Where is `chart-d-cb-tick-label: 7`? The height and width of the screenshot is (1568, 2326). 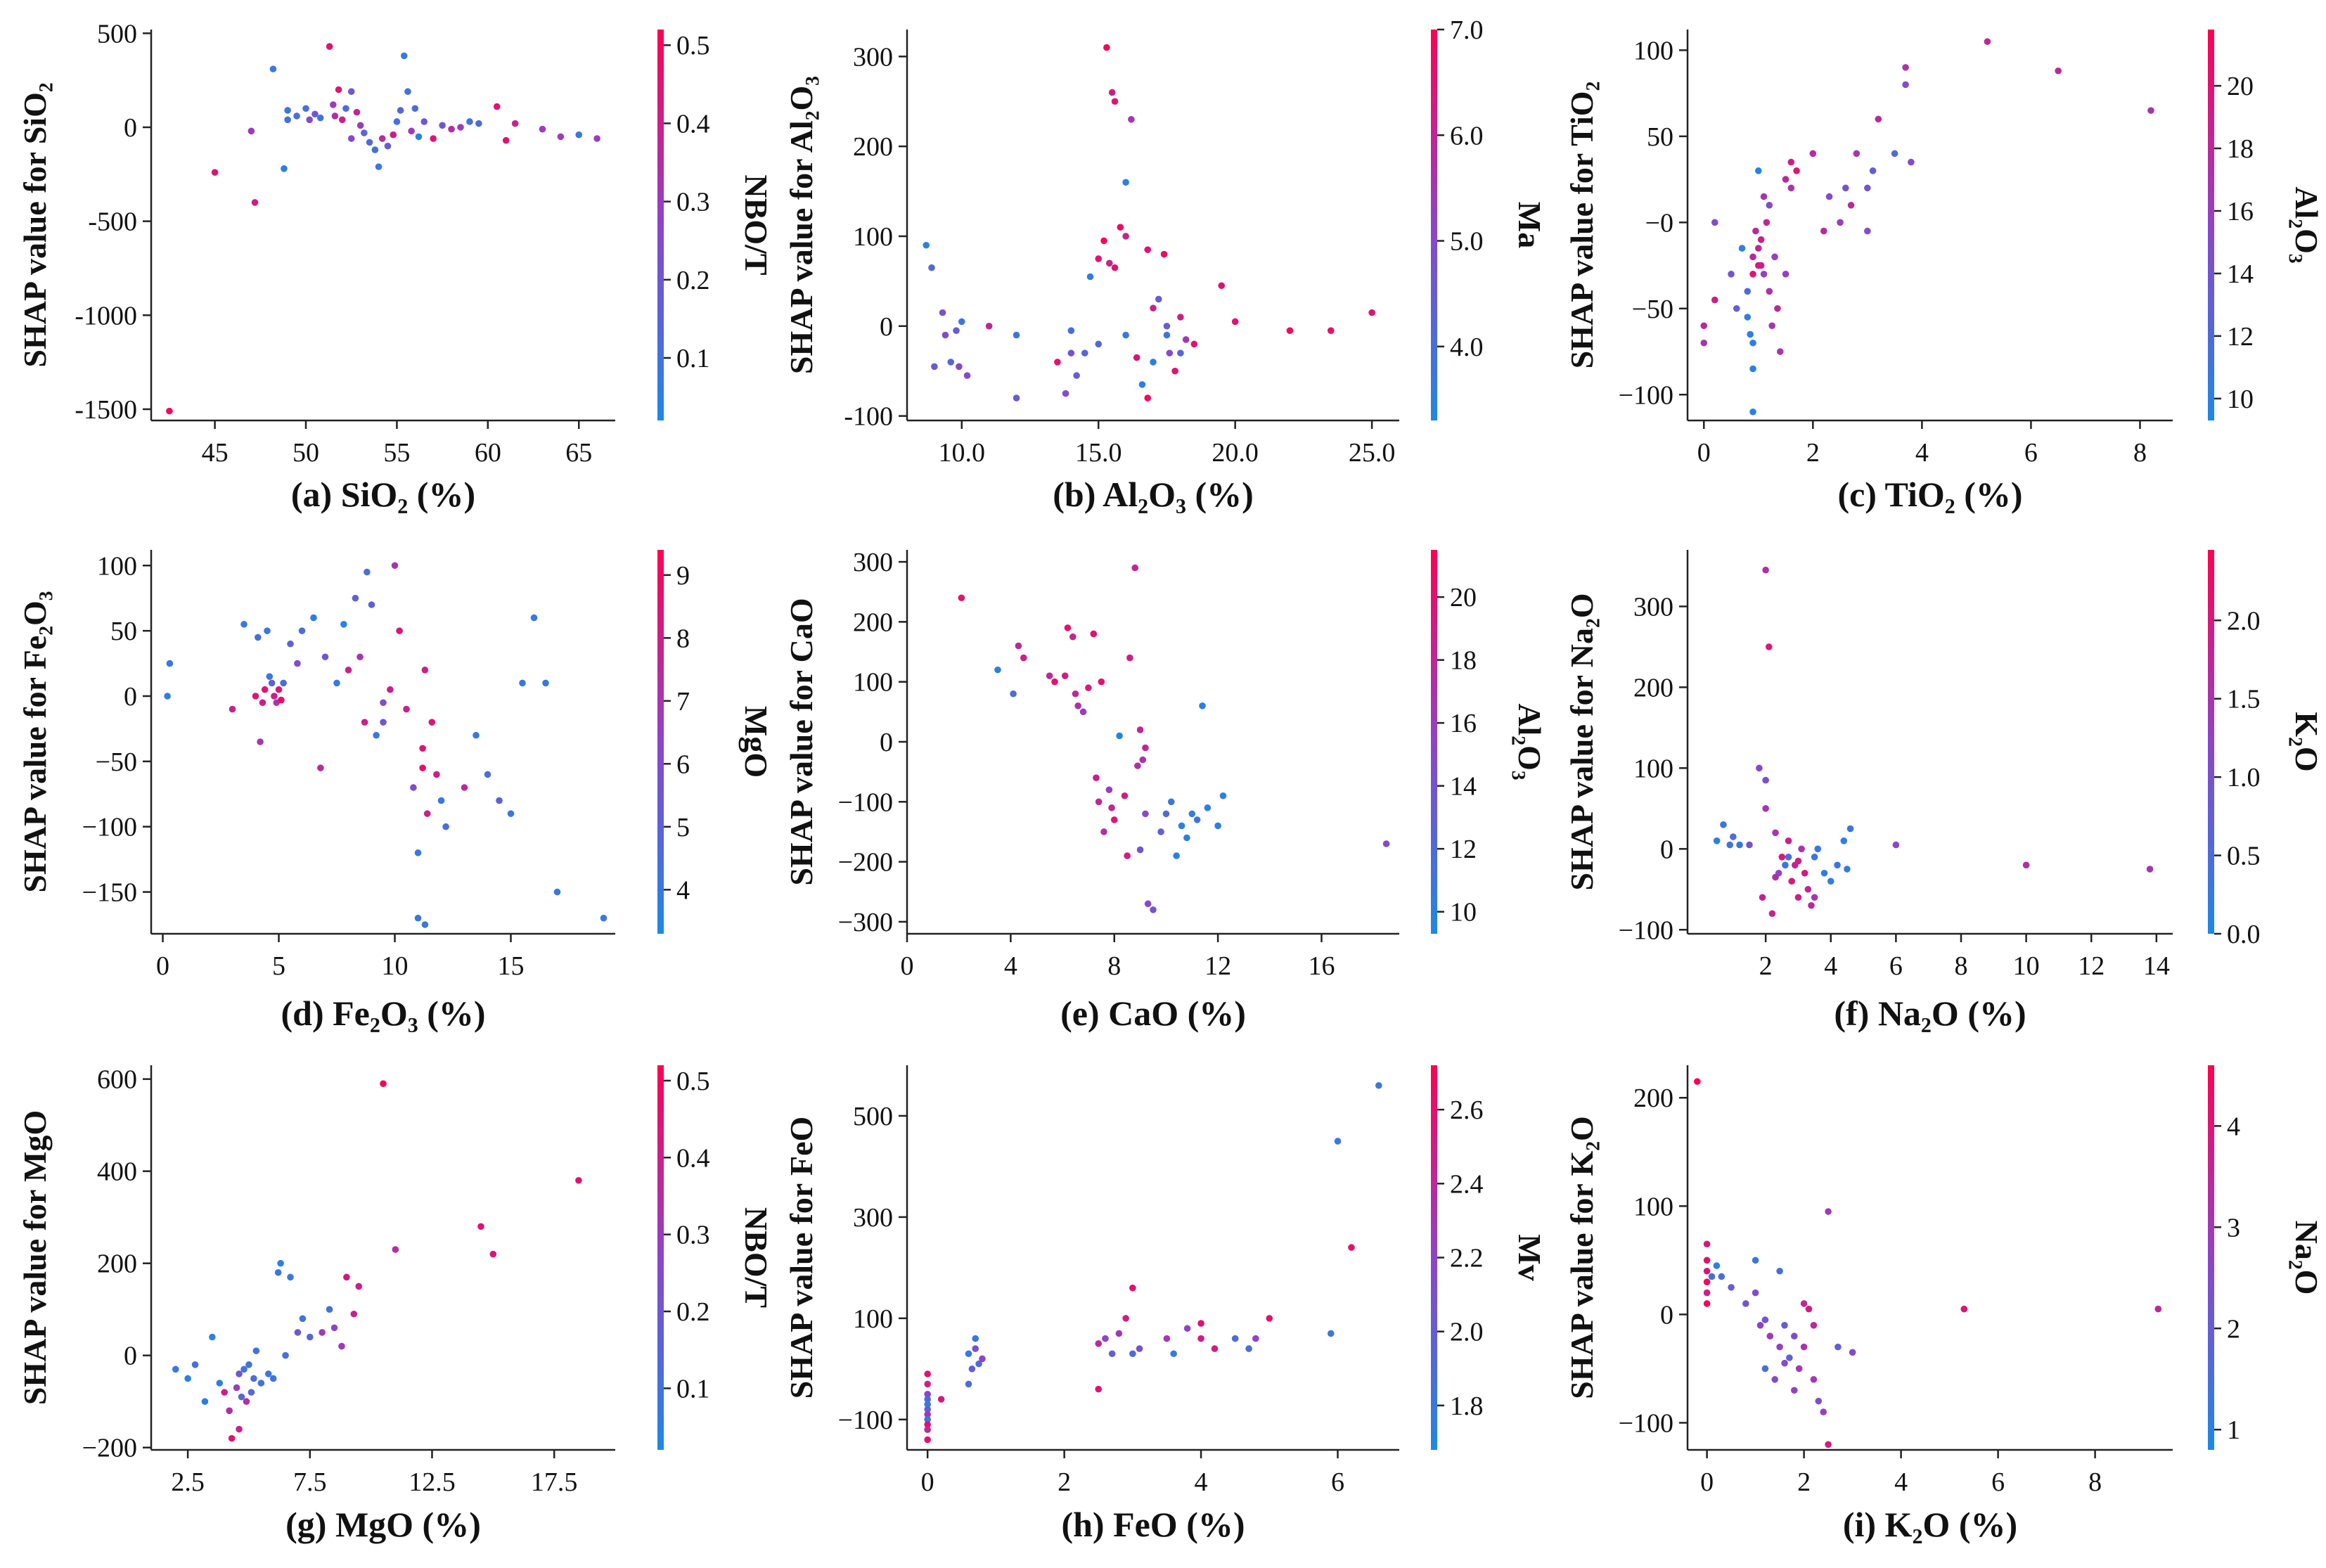
chart-d-cb-tick-label: 7 is located at coordinates (683, 701).